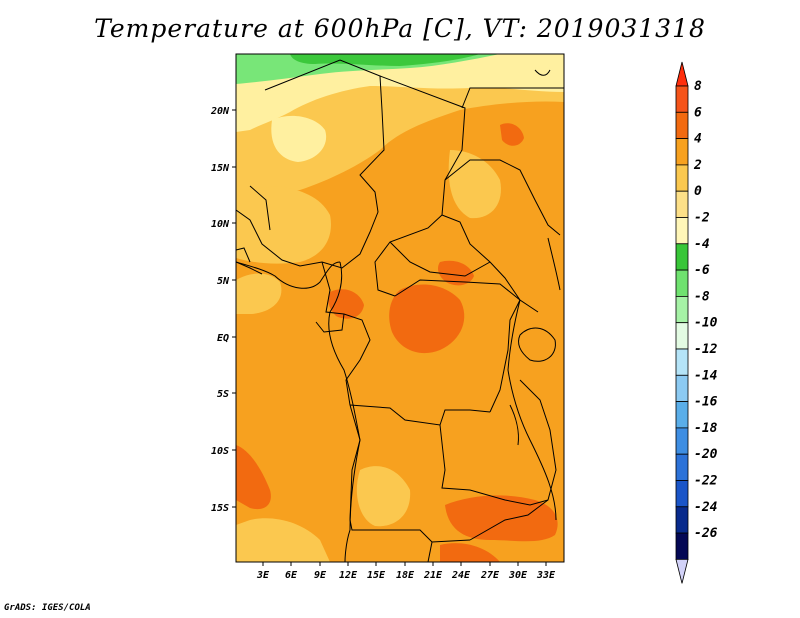 The height and width of the screenshot is (618, 800). I want to click on light-orange-patch-west, so click(283, 225).